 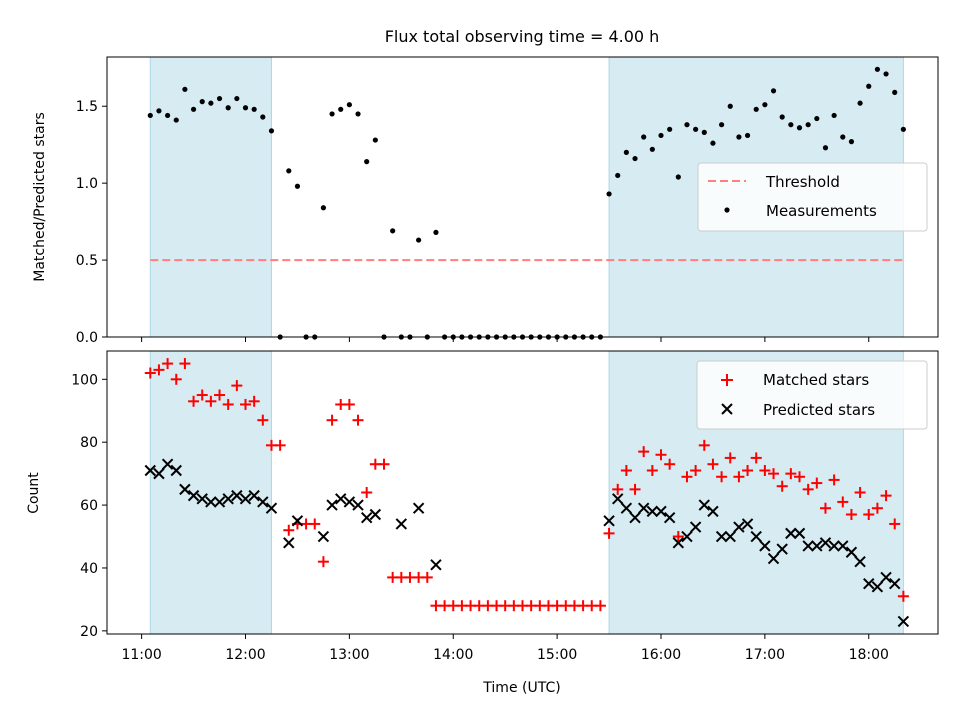 I want to click on top-y-tick-label: 0.0, so click(x=87, y=338).